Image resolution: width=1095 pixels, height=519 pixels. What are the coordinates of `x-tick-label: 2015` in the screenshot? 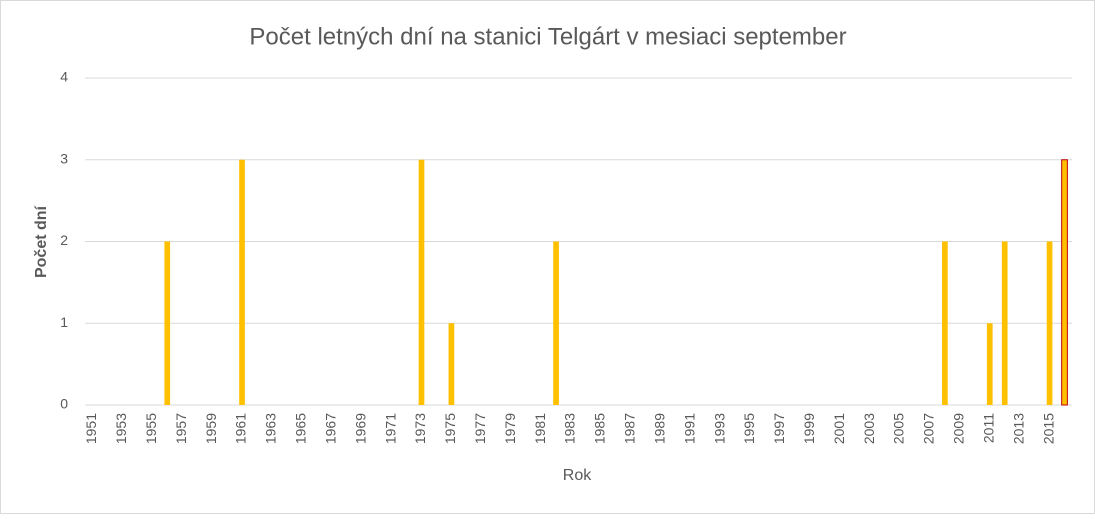 It's located at (1048, 428).